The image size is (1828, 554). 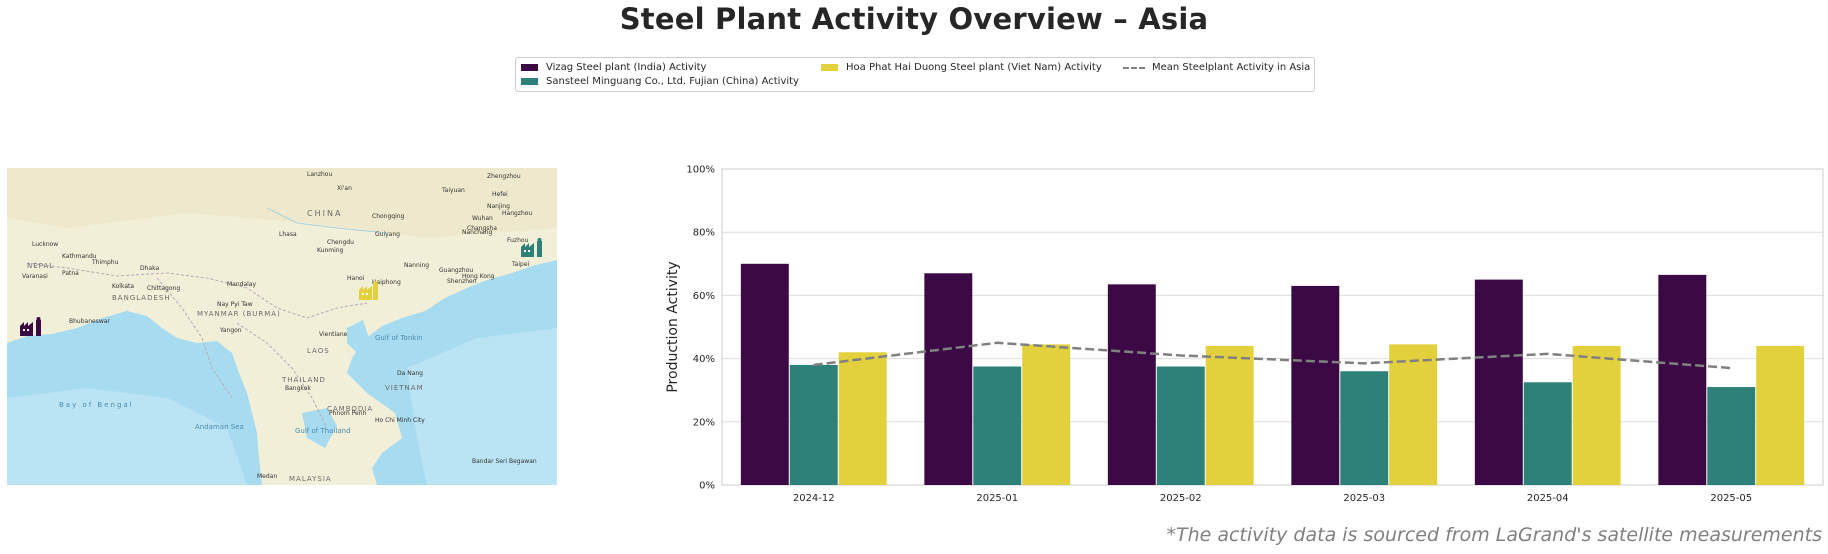 What do you see at coordinates (348, 413) in the screenshot?
I see `map-city-label: Phnom Penh` at bounding box center [348, 413].